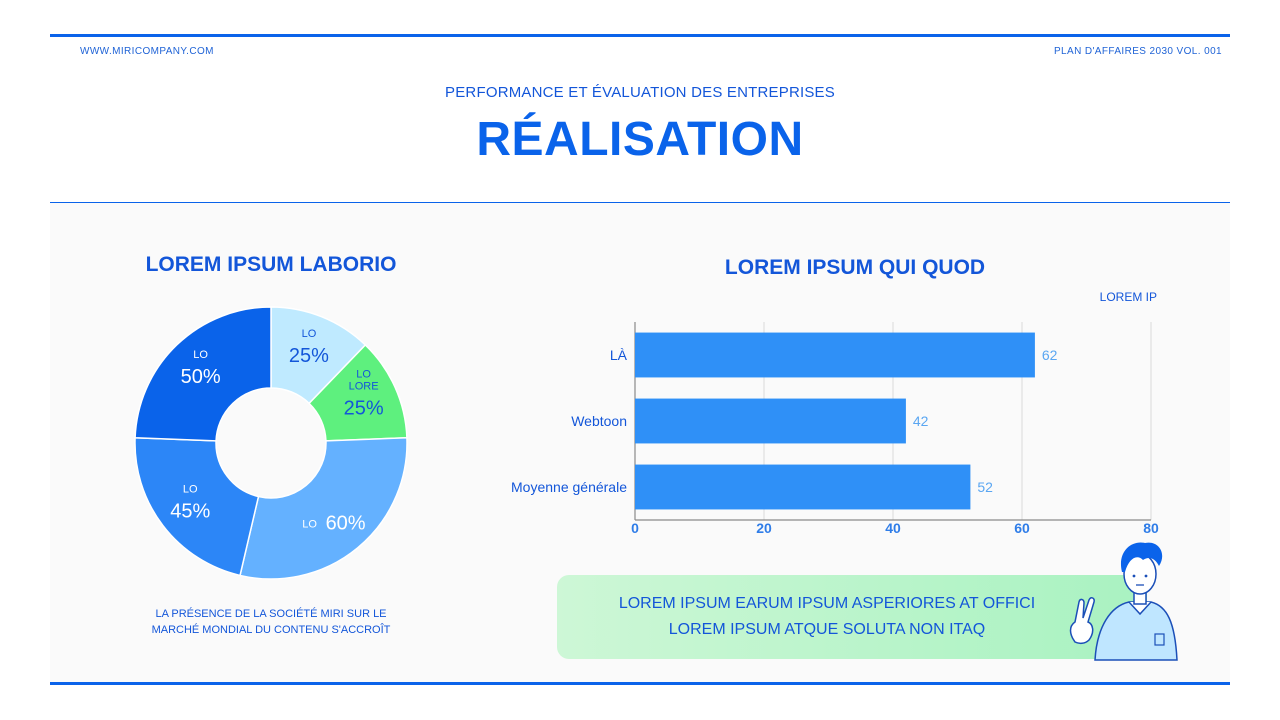  What do you see at coordinates (640, 683) in the screenshot?
I see `bottom-rule` at bounding box center [640, 683].